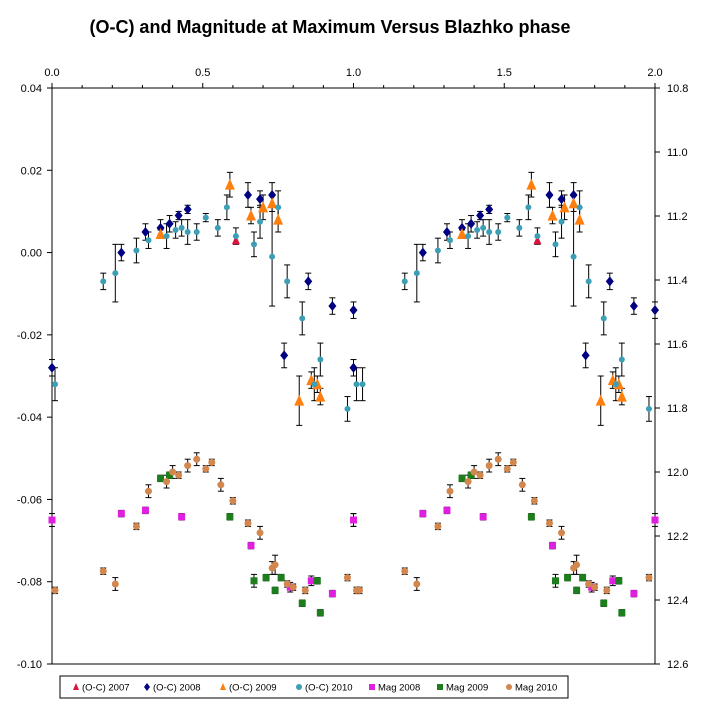  What do you see at coordinates (31, 171) in the screenshot?
I see `y-left-tick-label: 0.02` at bounding box center [31, 171].